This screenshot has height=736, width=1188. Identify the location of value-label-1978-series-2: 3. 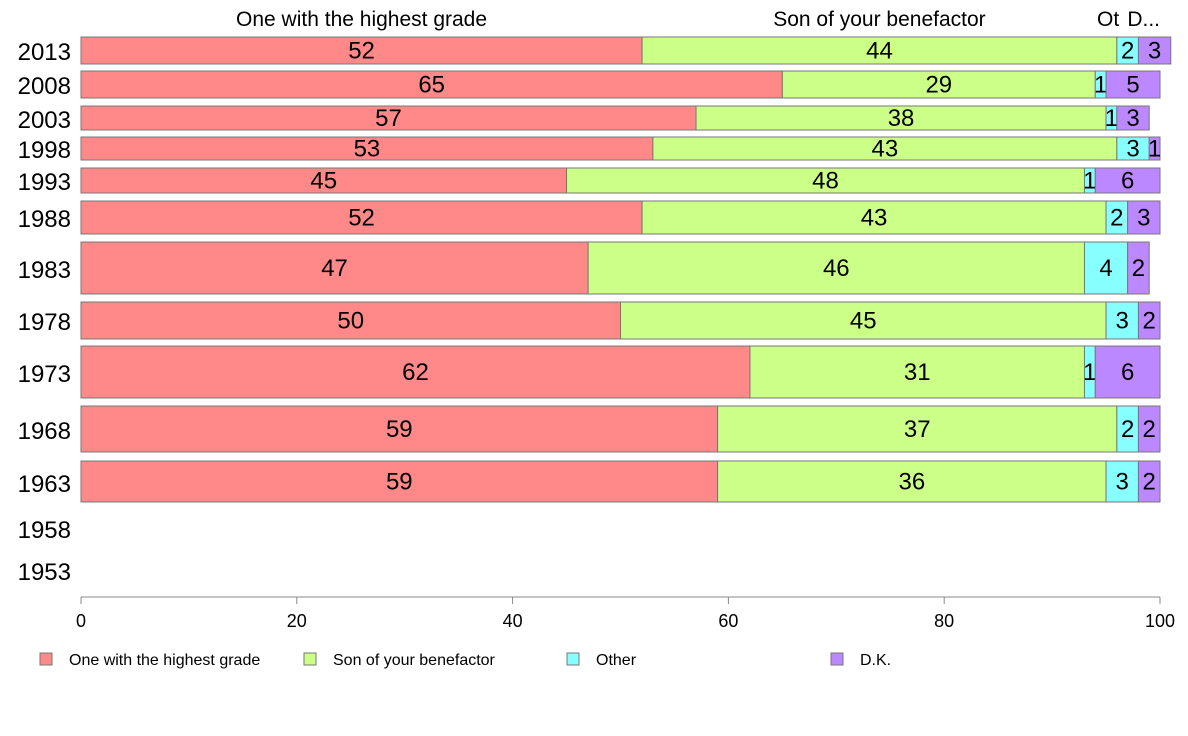
(1122, 321).